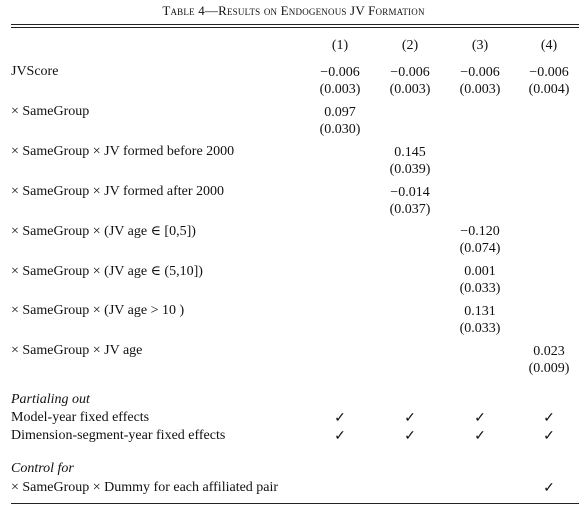 This screenshot has width=587, height=508. Describe the element at coordinates (549, 45) in the screenshot. I see `column-header-4: (4)` at that location.